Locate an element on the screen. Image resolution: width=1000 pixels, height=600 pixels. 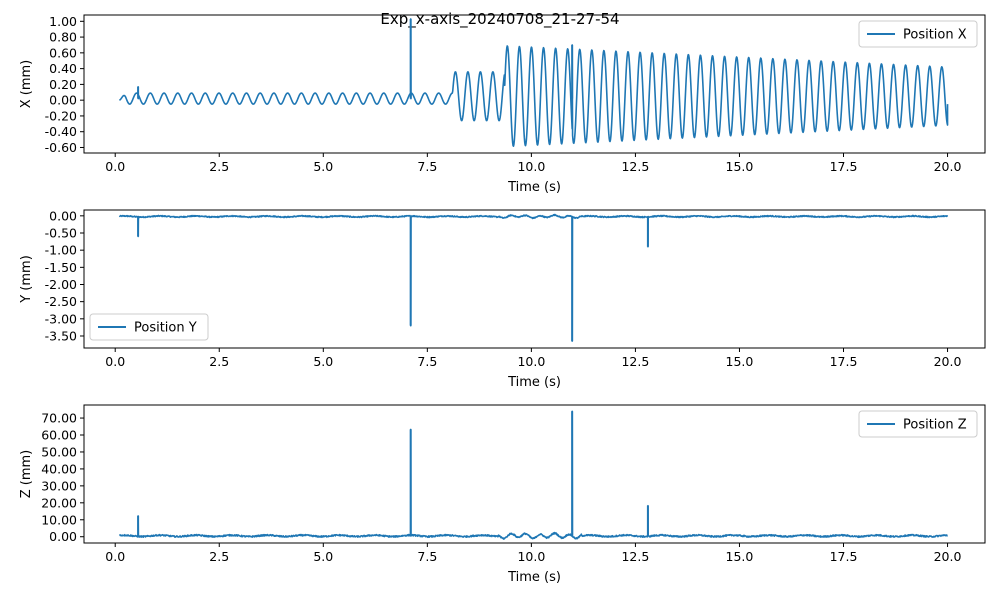
ytick-label-y: -1.00 is located at coordinates (61, 250).